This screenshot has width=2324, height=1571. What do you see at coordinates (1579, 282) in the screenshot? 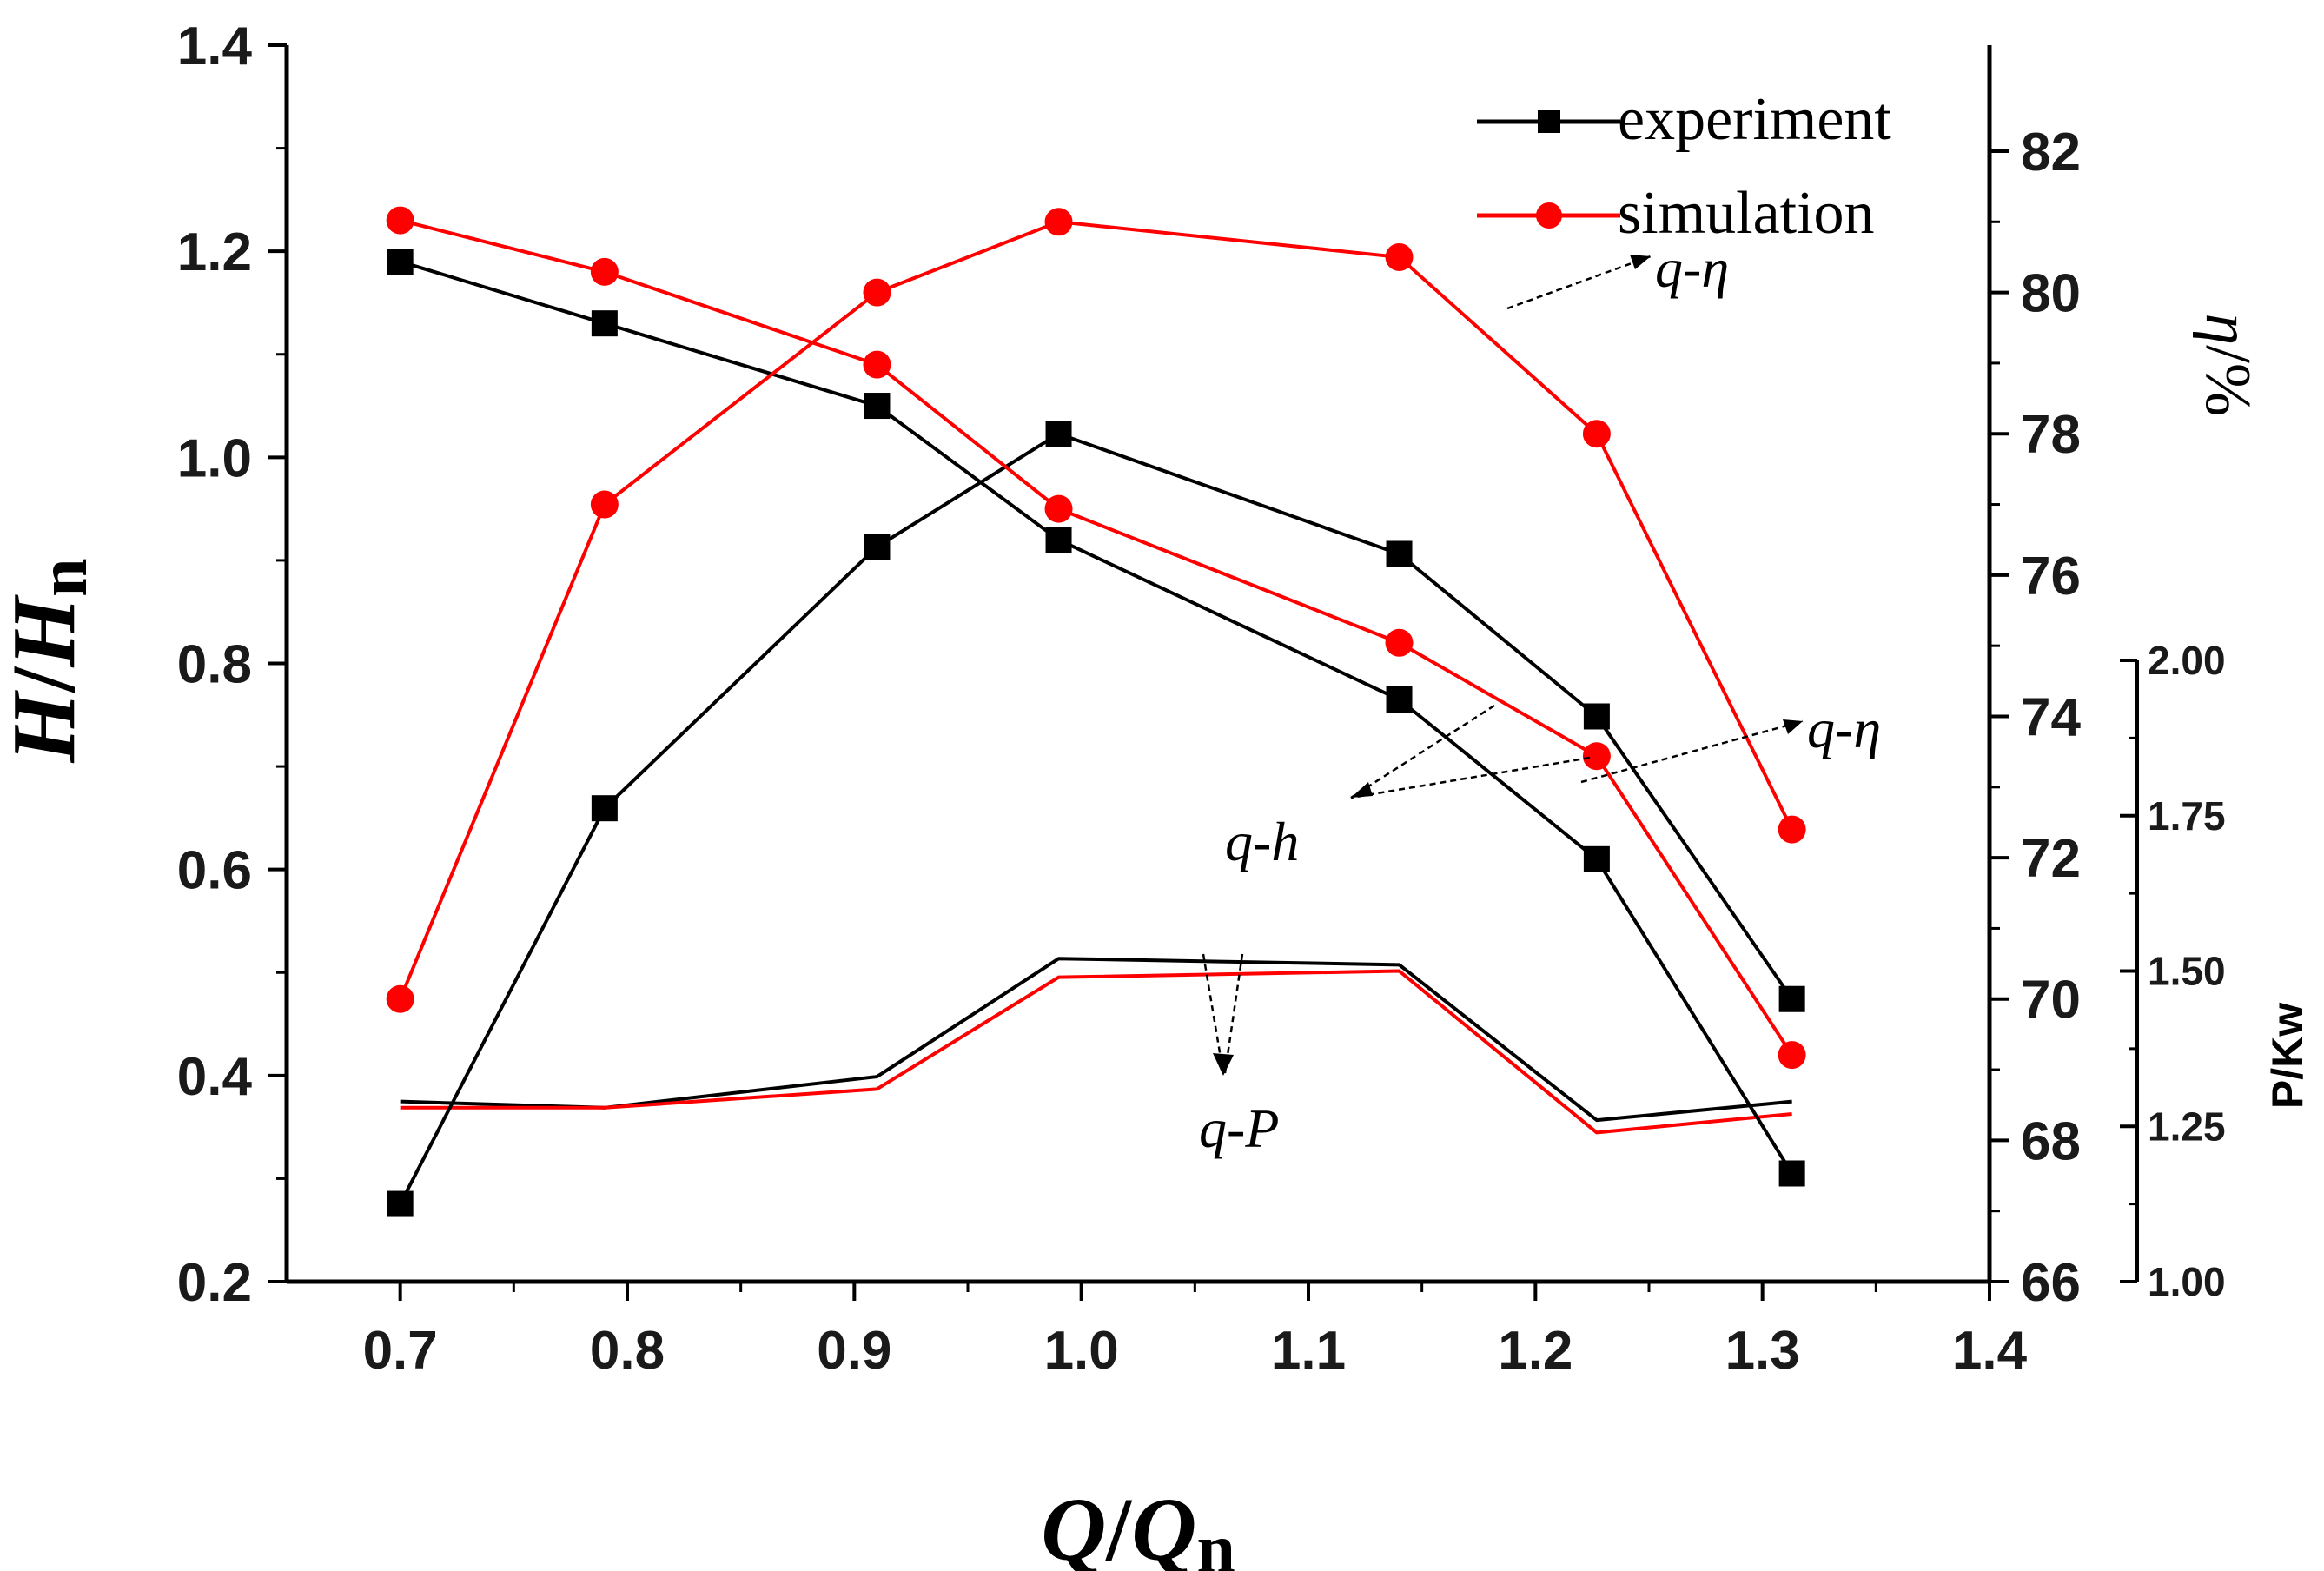
I see `annotation-arrow-q-eta-top` at bounding box center [1579, 282].